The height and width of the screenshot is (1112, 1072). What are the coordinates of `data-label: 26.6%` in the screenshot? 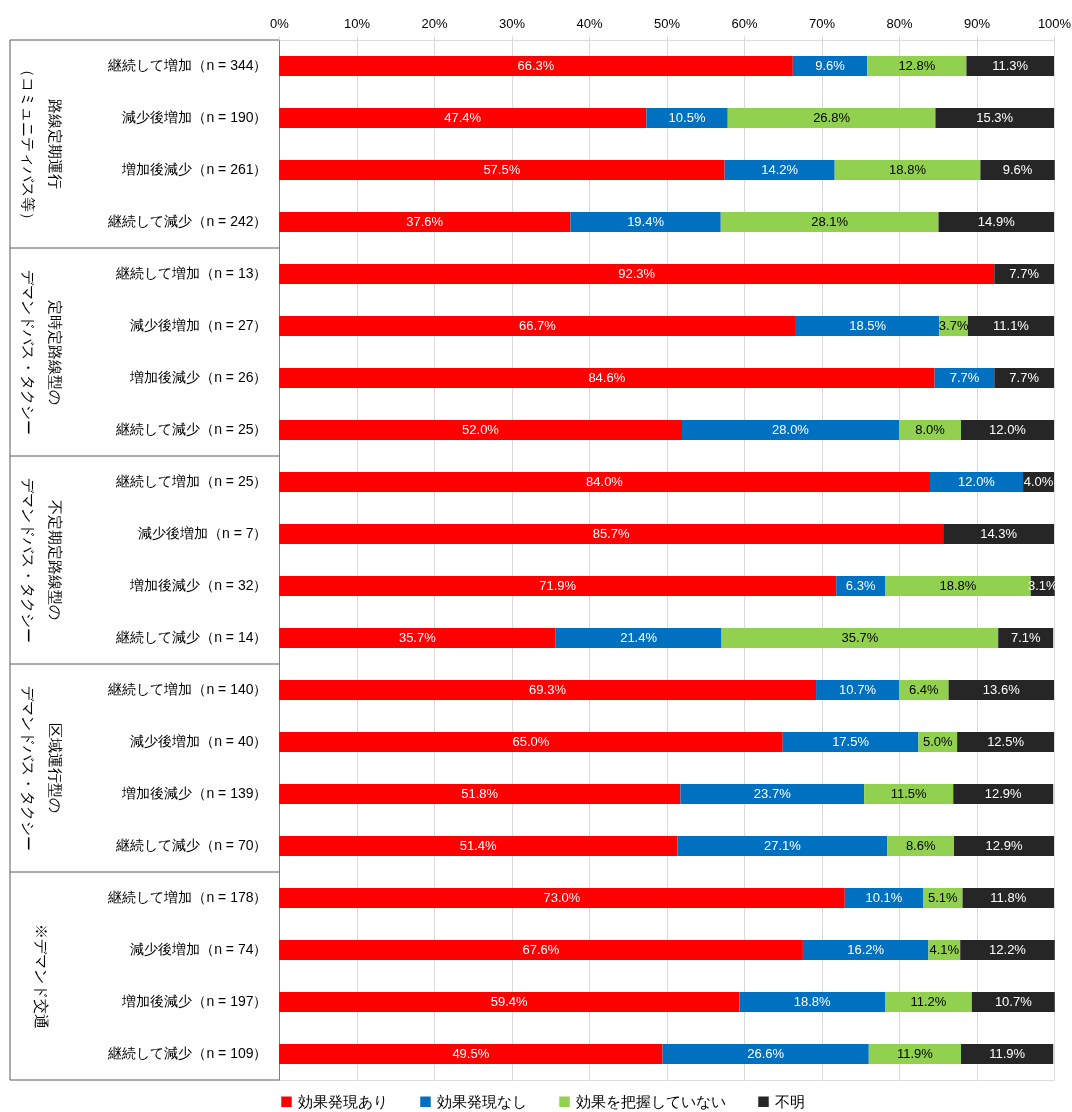 It's located at (766, 1053).